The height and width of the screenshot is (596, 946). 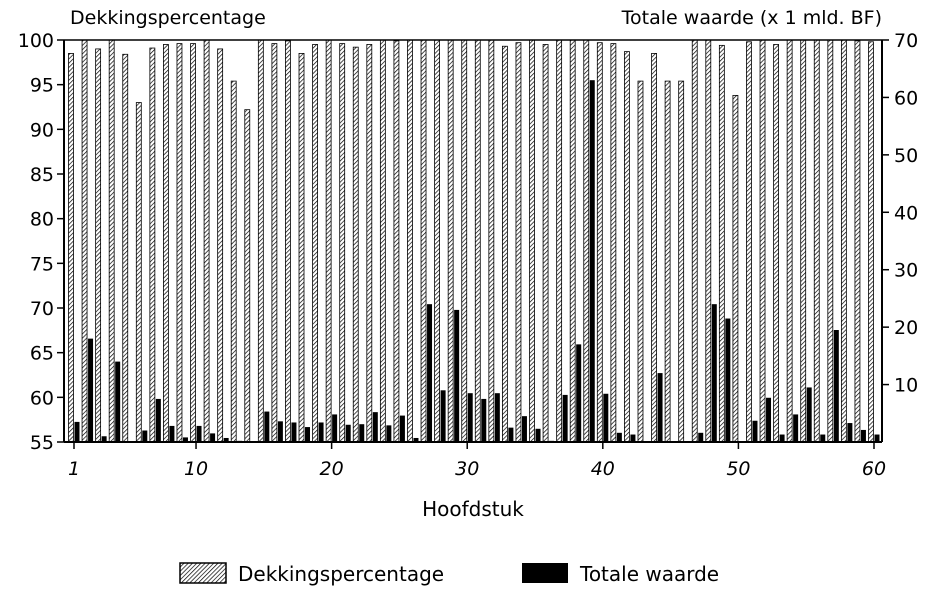 I want to click on x-axis-label: Hoofdstuk, so click(x=473, y=509).